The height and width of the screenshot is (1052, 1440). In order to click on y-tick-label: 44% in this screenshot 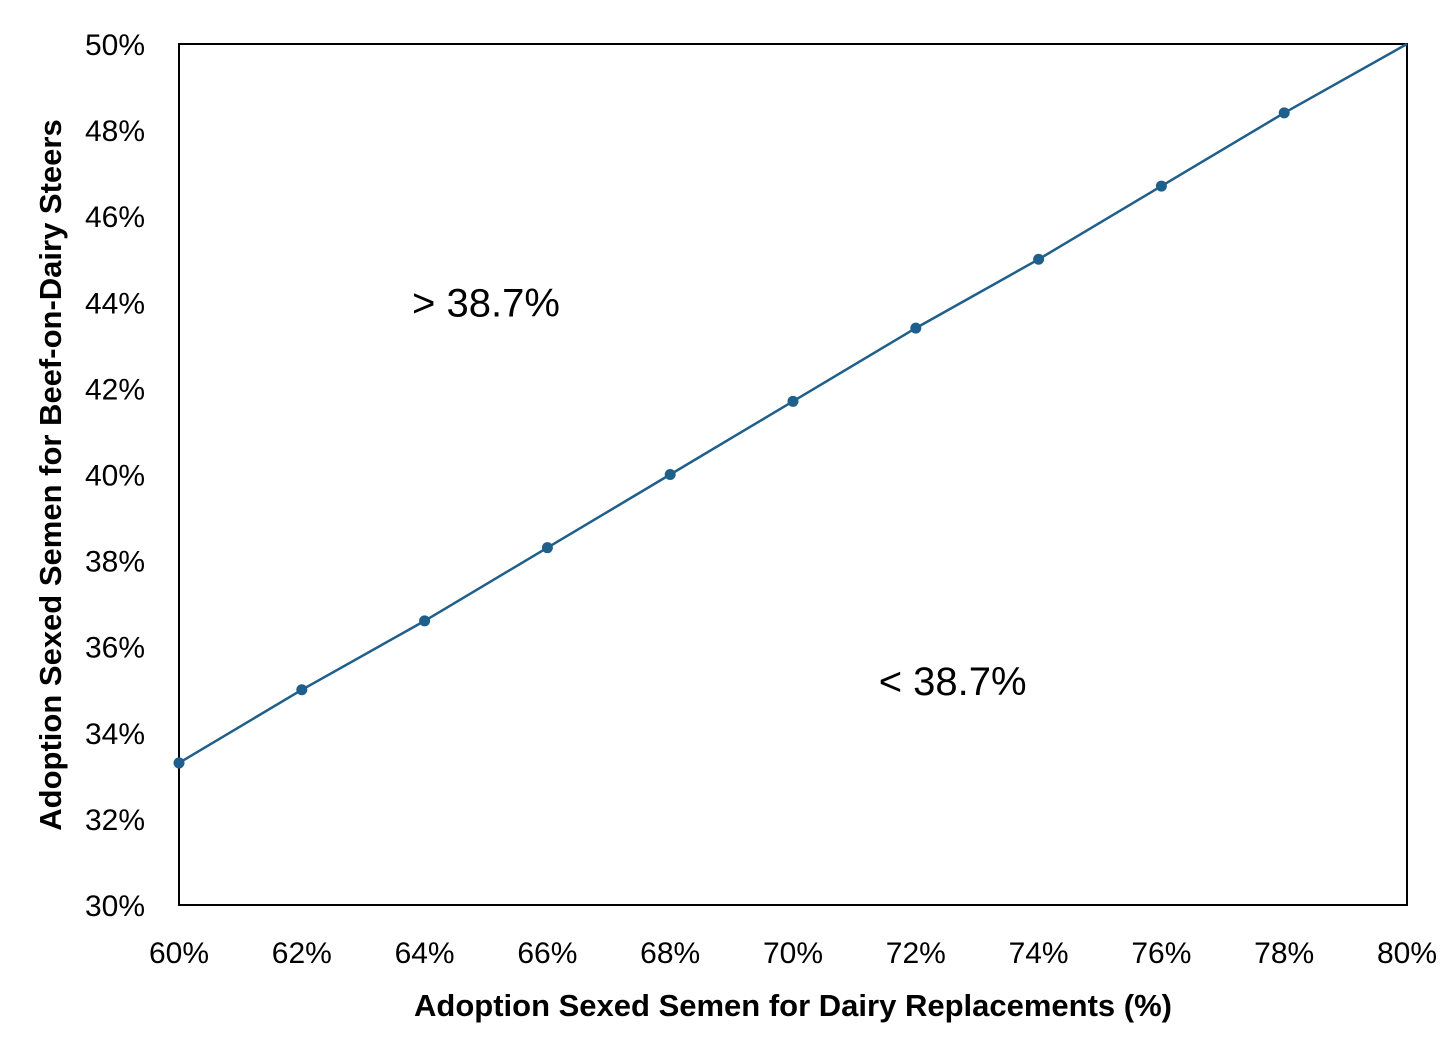, I will do `click(115, 303)`.